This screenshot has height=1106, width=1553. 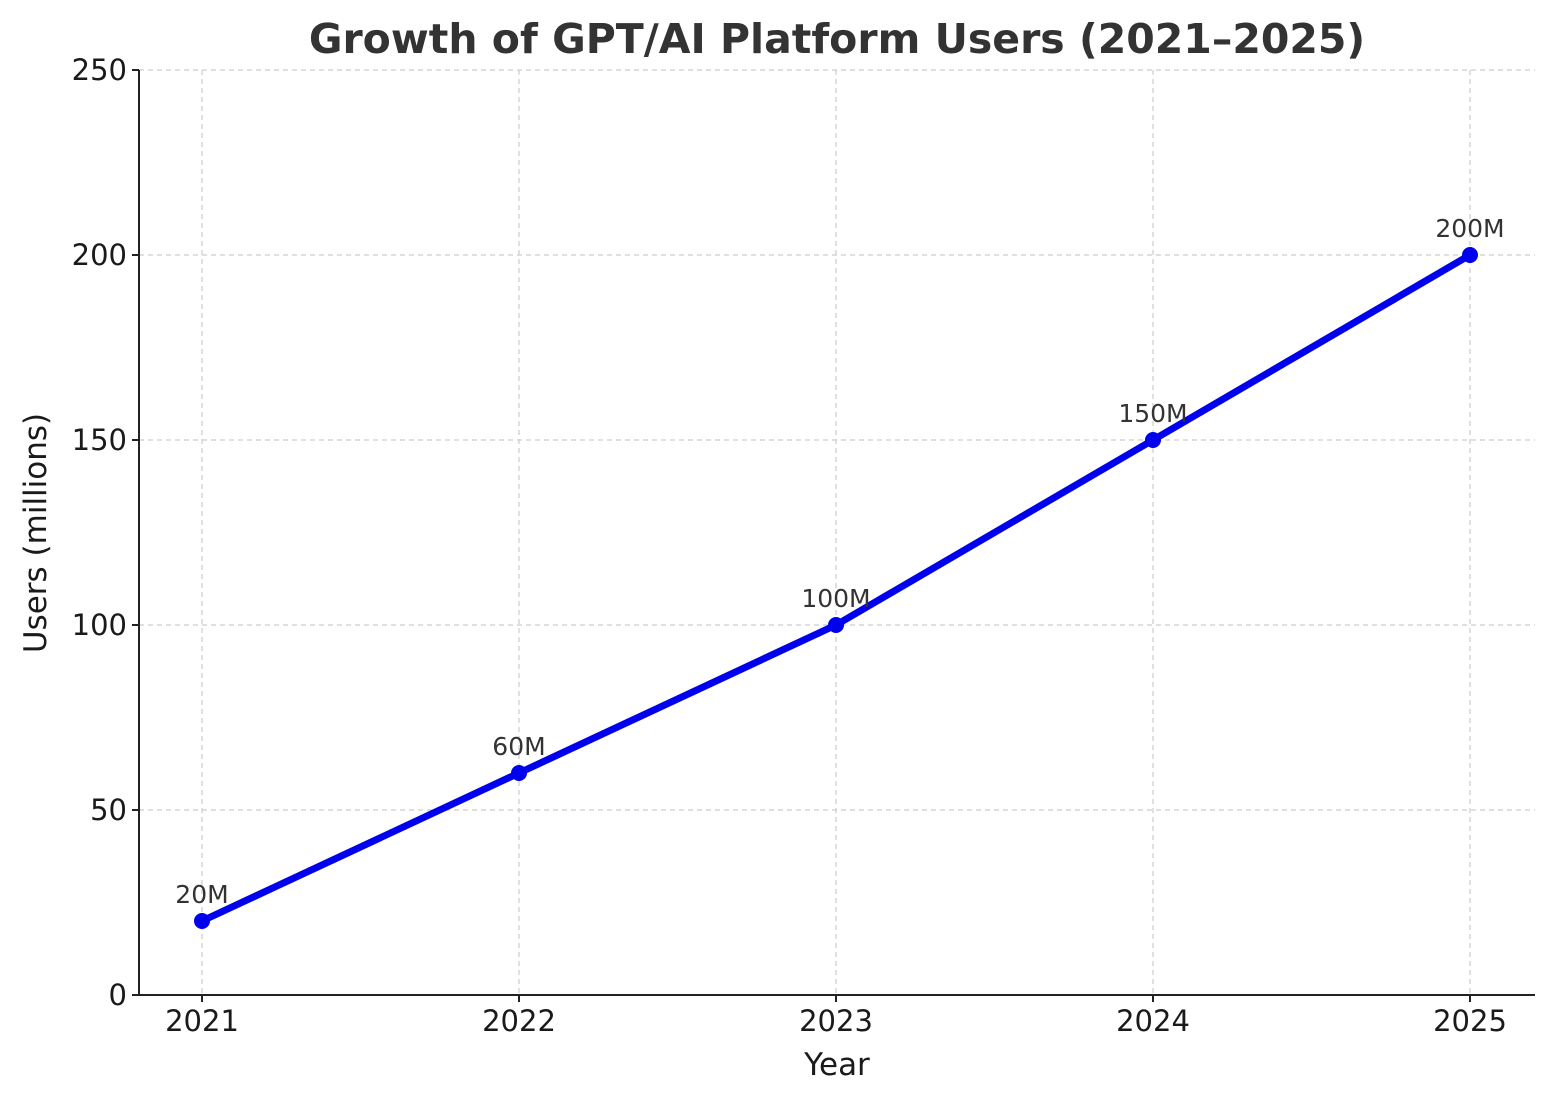 What do you see at coordinates (836, 1021) in the screenshot?
I see `x-tick-label: 2023` at bounding box center [836, 1021].